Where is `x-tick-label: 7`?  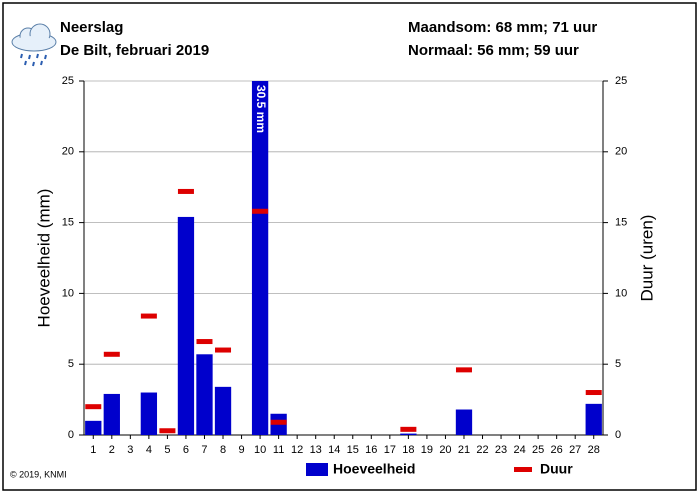 x-tick-label: 7 is located at coordinates (204, 450).